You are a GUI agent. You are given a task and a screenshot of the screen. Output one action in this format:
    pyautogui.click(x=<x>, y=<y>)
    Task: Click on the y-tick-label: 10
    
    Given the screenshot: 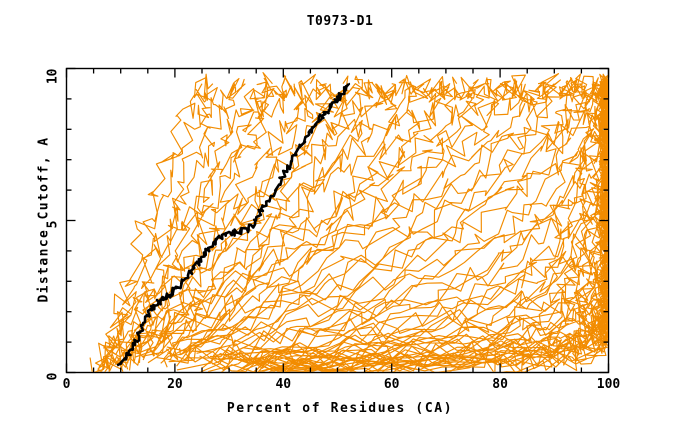 What is the action you would take?
    pyautogui.click(x=52, y=76)
    